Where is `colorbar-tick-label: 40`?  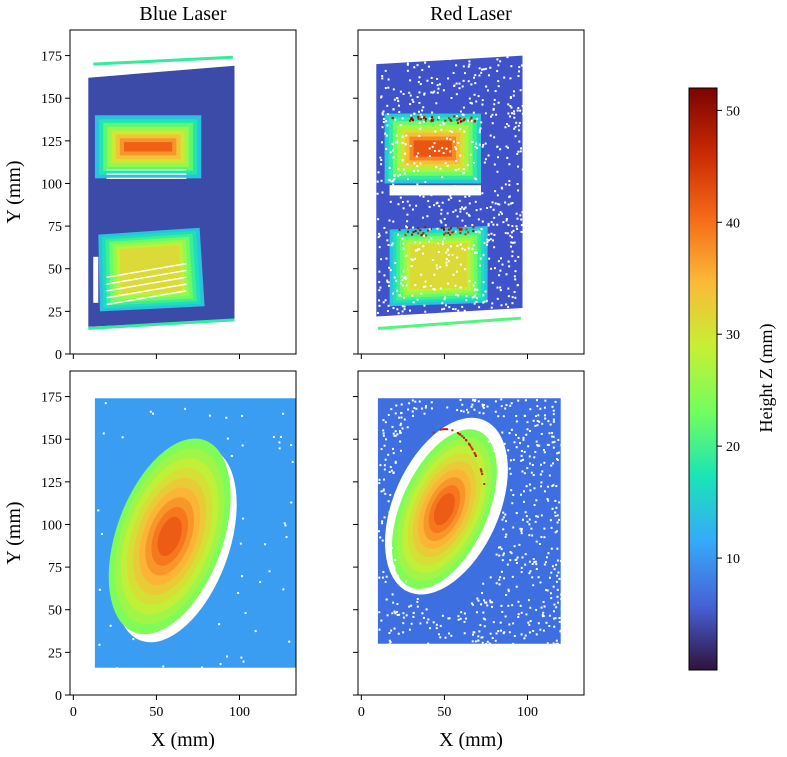 colorbar-tick-label: 40 is located at coordinates (733, 223).